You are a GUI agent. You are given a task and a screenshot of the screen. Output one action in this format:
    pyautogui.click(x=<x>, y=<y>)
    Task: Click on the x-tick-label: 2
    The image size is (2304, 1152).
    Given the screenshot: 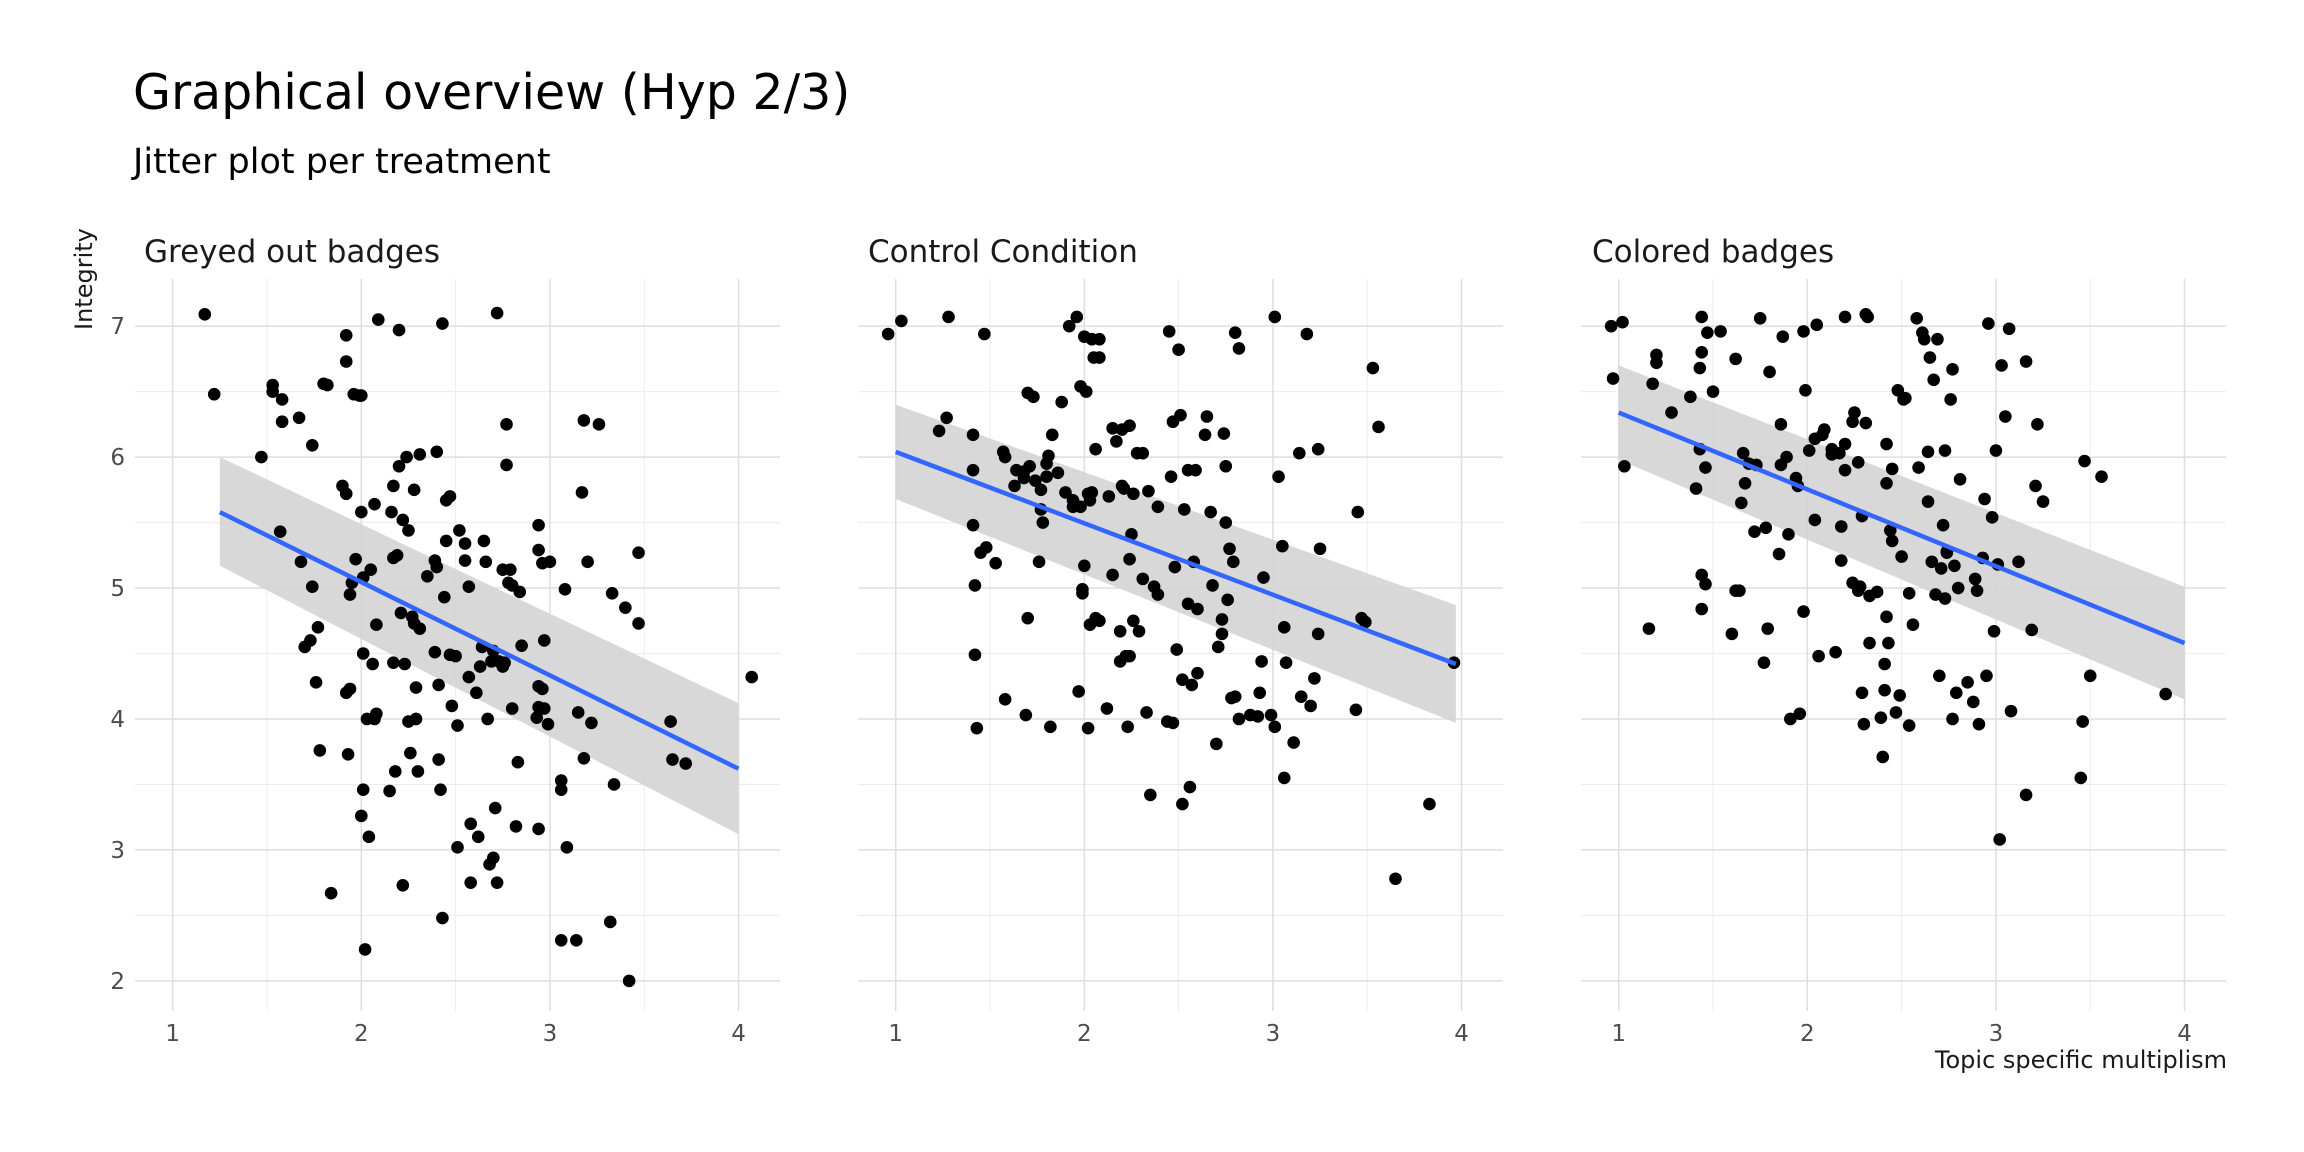 What is the action you would take?
    pyautogui.click(x=1084, y=1034)
    